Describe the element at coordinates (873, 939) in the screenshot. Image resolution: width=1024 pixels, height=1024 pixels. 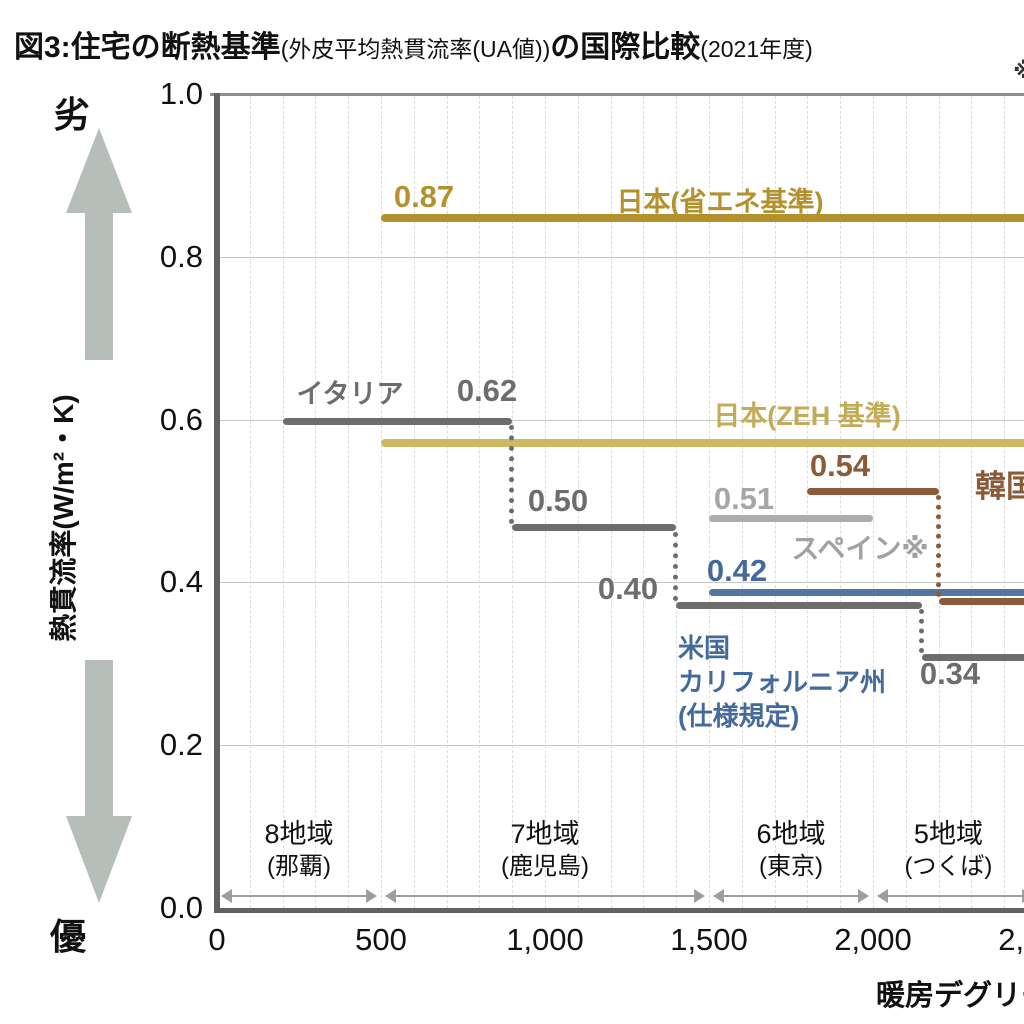
I see `x-tick-label: 2,000` at that location.